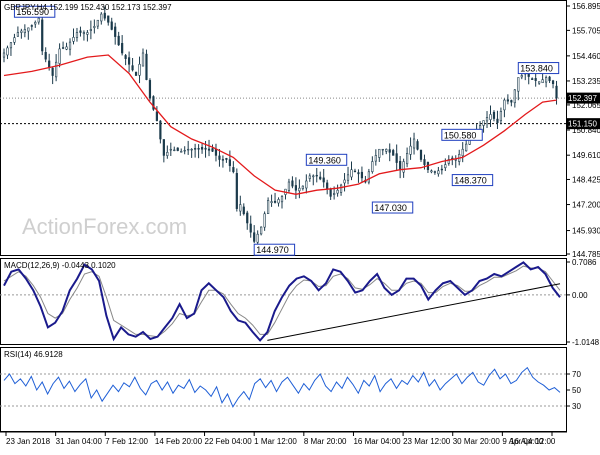  I want to click on x-tick-label: 16 Mar 04:00, so click(377, 441).